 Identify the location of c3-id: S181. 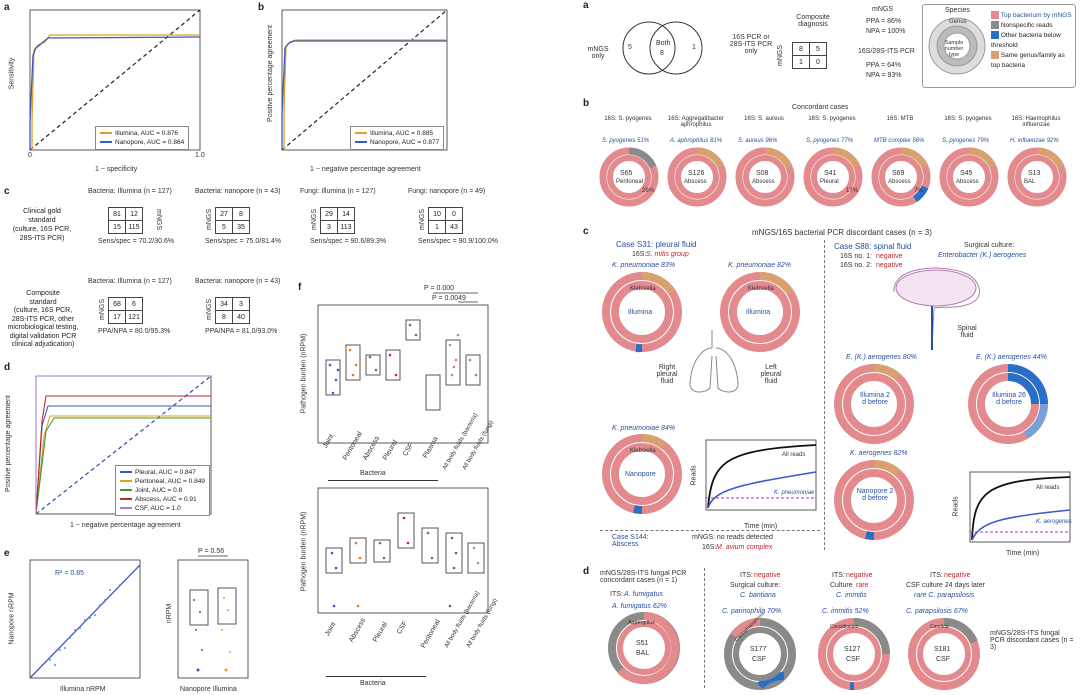
(942, 649).